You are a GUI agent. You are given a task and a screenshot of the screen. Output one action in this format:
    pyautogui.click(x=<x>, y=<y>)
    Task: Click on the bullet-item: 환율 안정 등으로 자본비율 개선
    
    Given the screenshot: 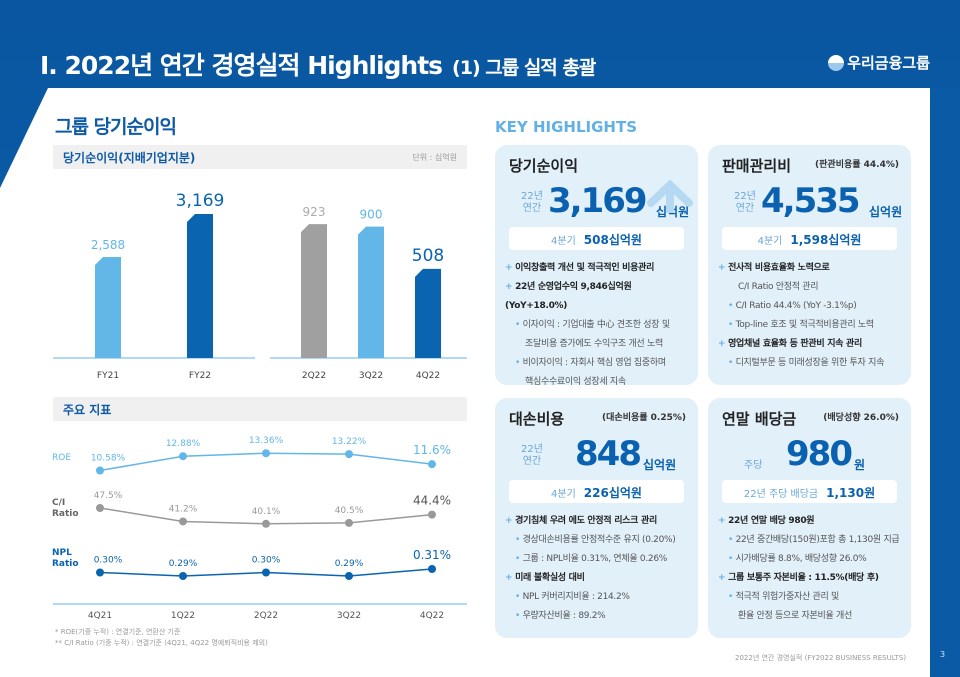 What is the action you would take?
    pyautogui.click(x=795, y=616)
    